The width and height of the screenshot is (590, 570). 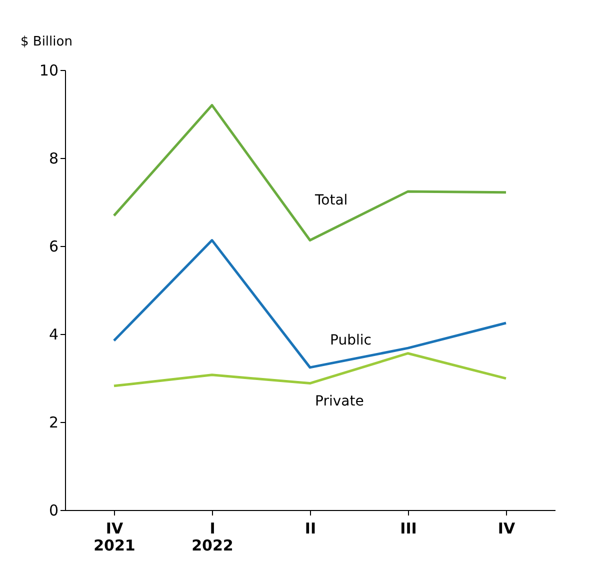 What do you see at coordinates (53, 159) in the screenshot?
I see `y-tick-label: 8` at bounding box center [53, 159].